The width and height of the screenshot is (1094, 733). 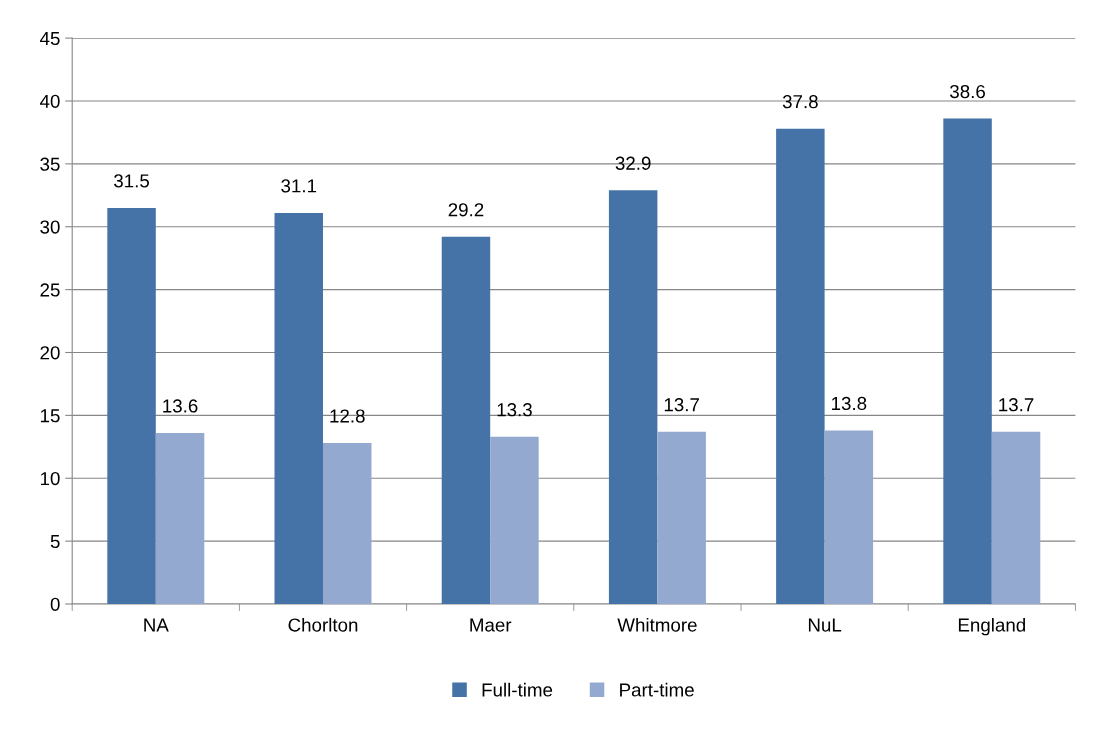 What do you see at coordinates (323, 624) in the screenshot?
I see `x-tick-label: Chorlton` at bounding box center [323, 624].